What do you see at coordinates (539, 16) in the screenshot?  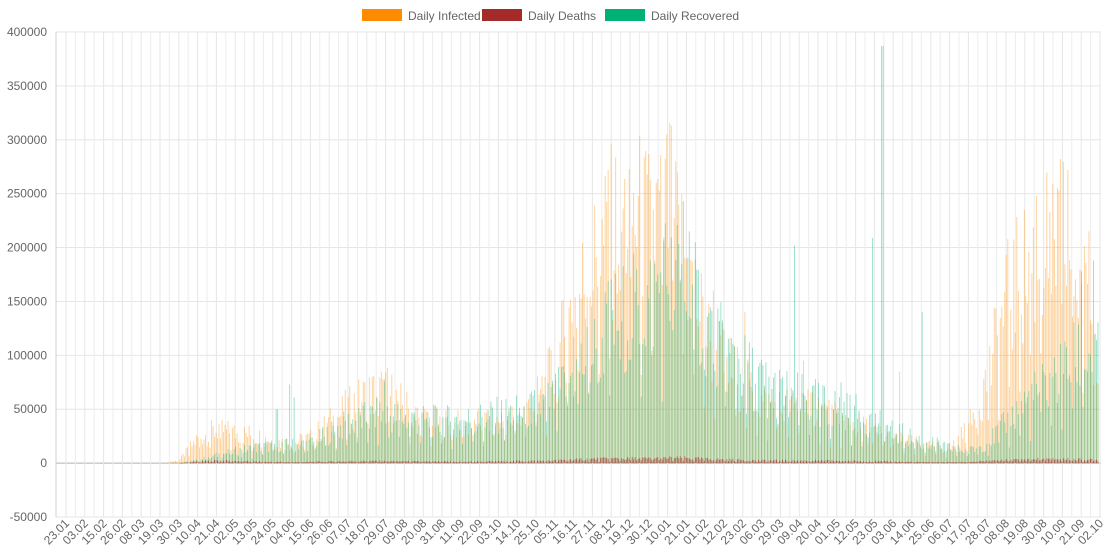 I see `legend-item-daily-deaths: Daily Deaths` at bounding box center [539, 16].